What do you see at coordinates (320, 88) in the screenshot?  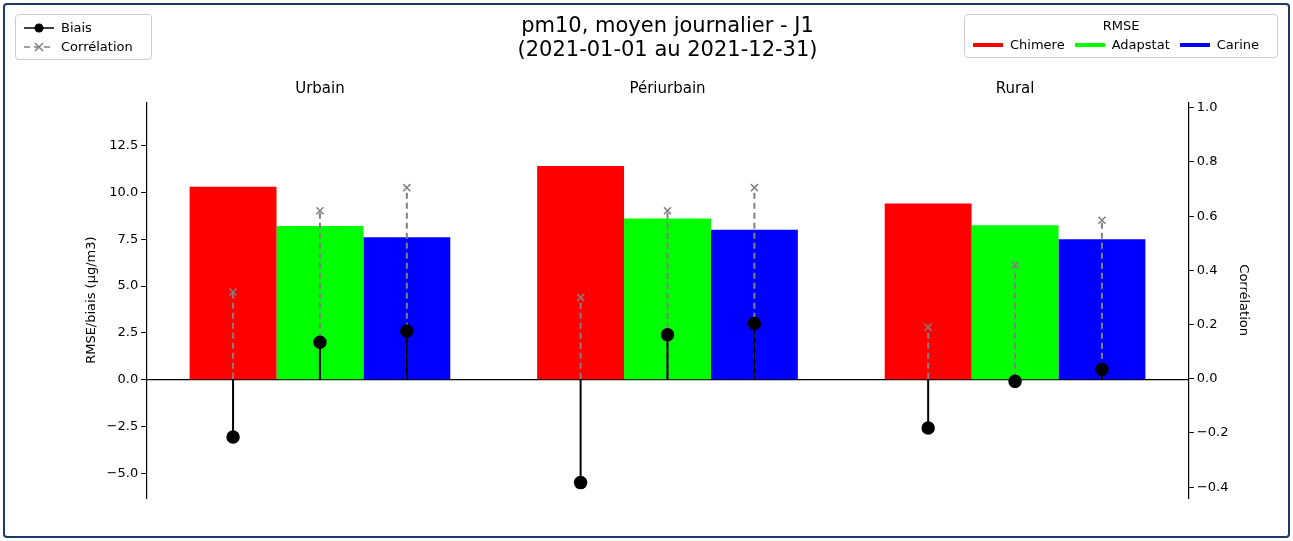 I see `x-tick-label: Urbain` at bounding box center [320, 88].